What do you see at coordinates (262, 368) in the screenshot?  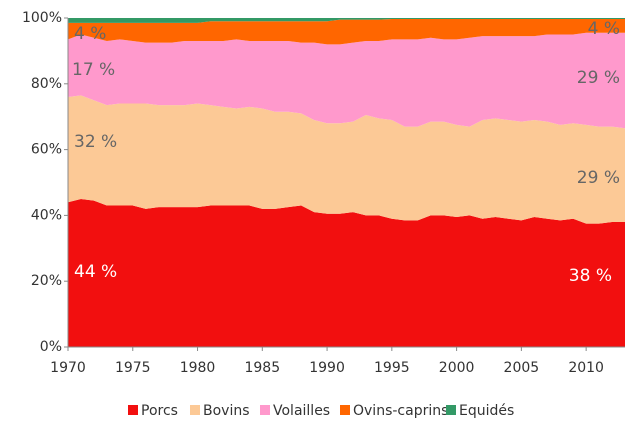 I see `x-tick-label: 1985` at bounding box center [262, 368].